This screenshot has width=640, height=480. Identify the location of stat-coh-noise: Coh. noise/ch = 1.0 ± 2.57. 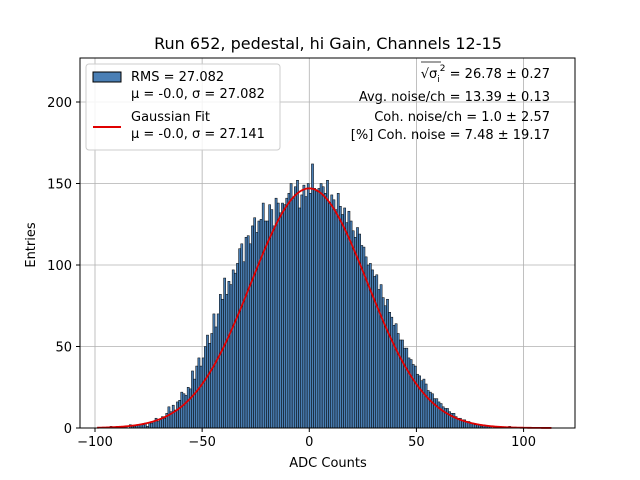
(462, 117).